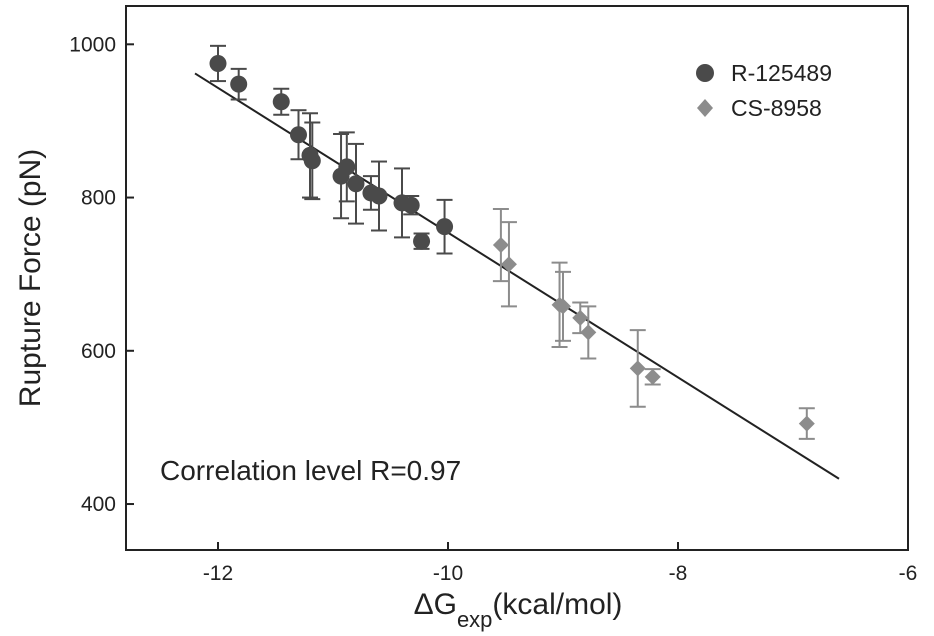  Describe the element at coordinates (98, 351) in the screenshot. I see `y-tick-label: 600` at that location.